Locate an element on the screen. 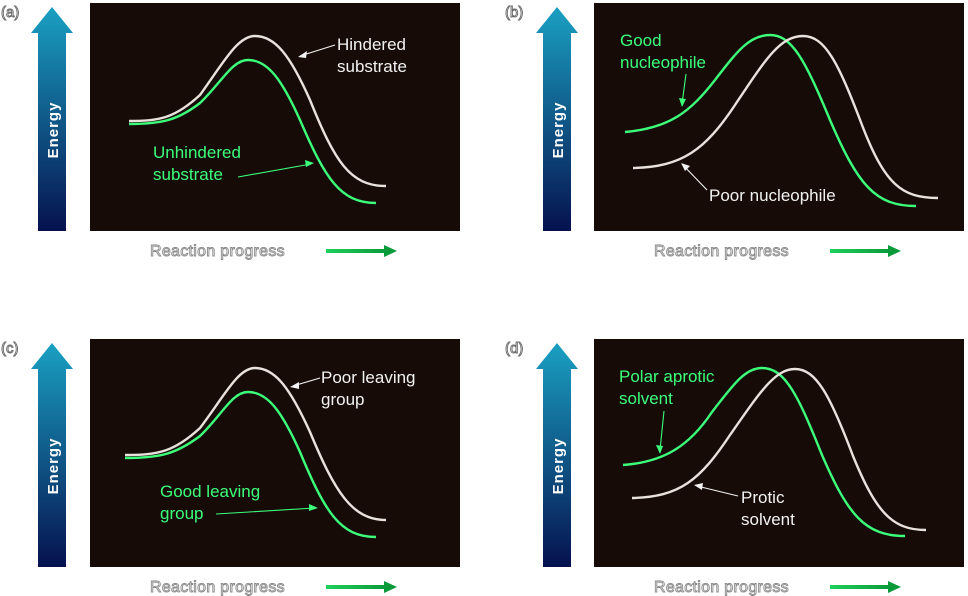 The image size is (968, 596). panel-letter: (a) is located at coordinates (10, 12).